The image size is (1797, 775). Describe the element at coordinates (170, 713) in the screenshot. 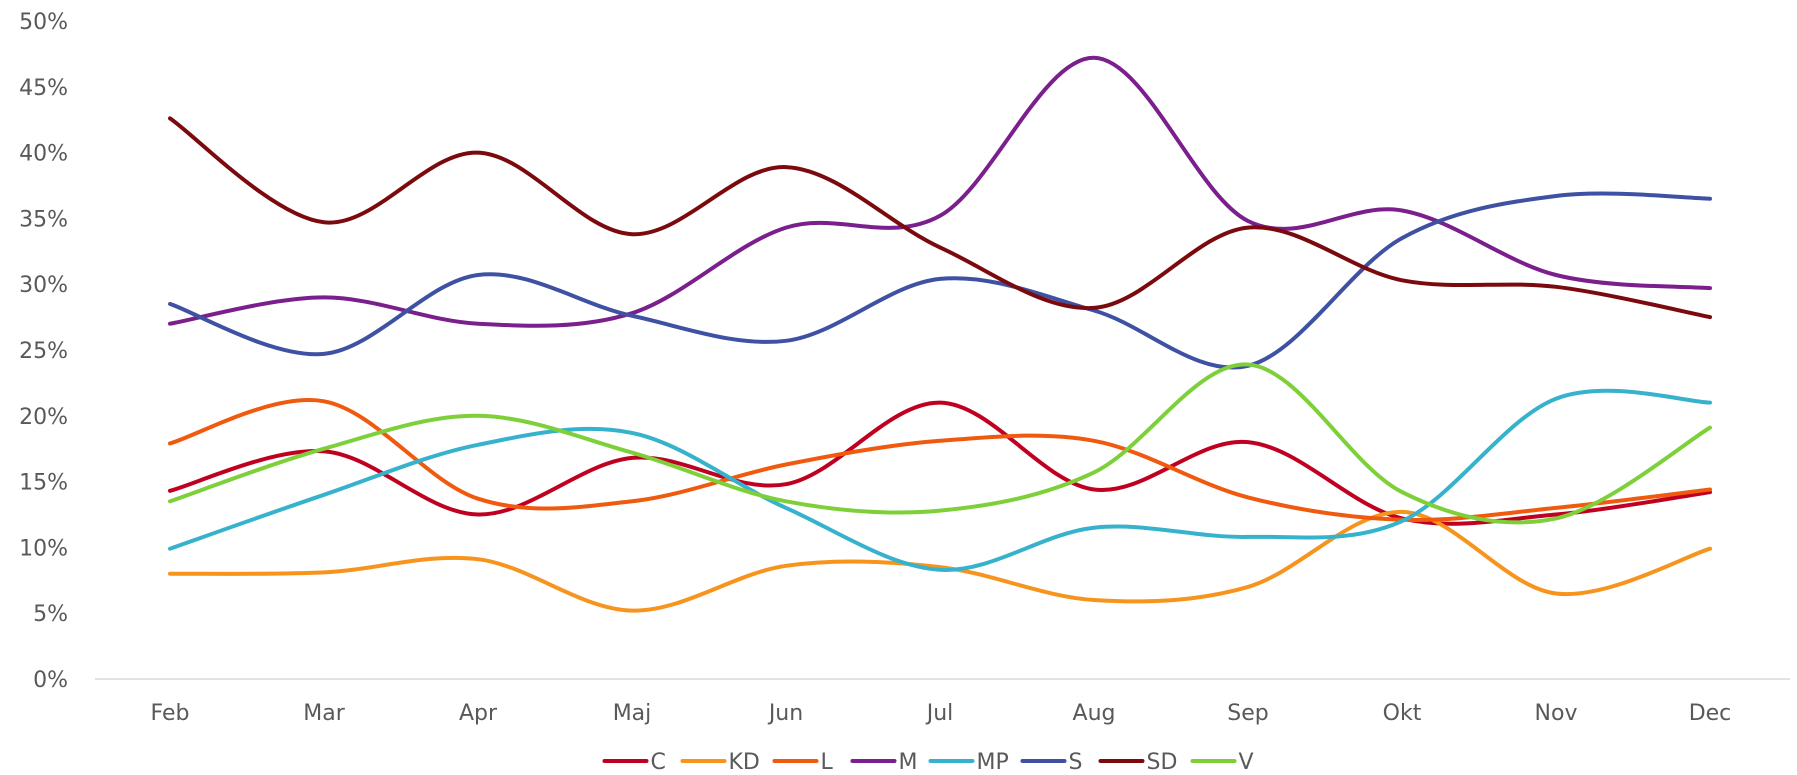

I see `x-tick-label: Feb` at that location.